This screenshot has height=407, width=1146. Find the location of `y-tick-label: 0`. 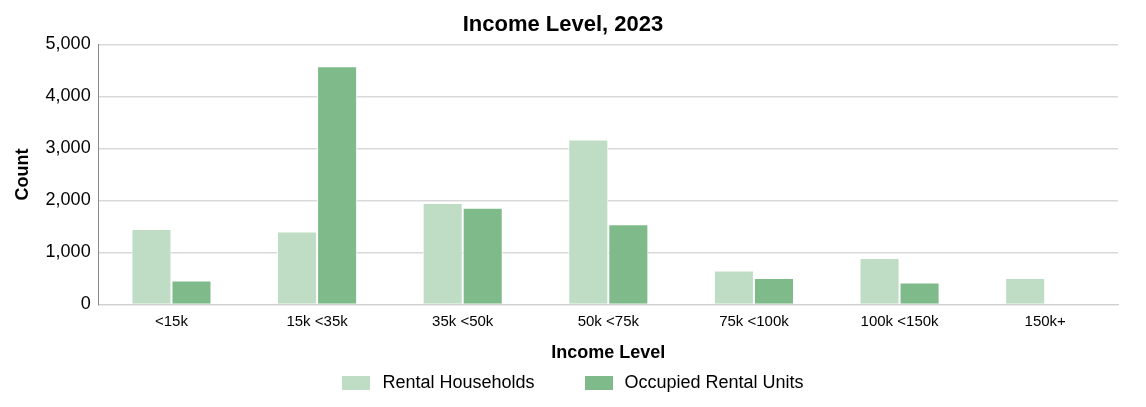

y-tick-label: 0 is located at coordinates (85, 303).